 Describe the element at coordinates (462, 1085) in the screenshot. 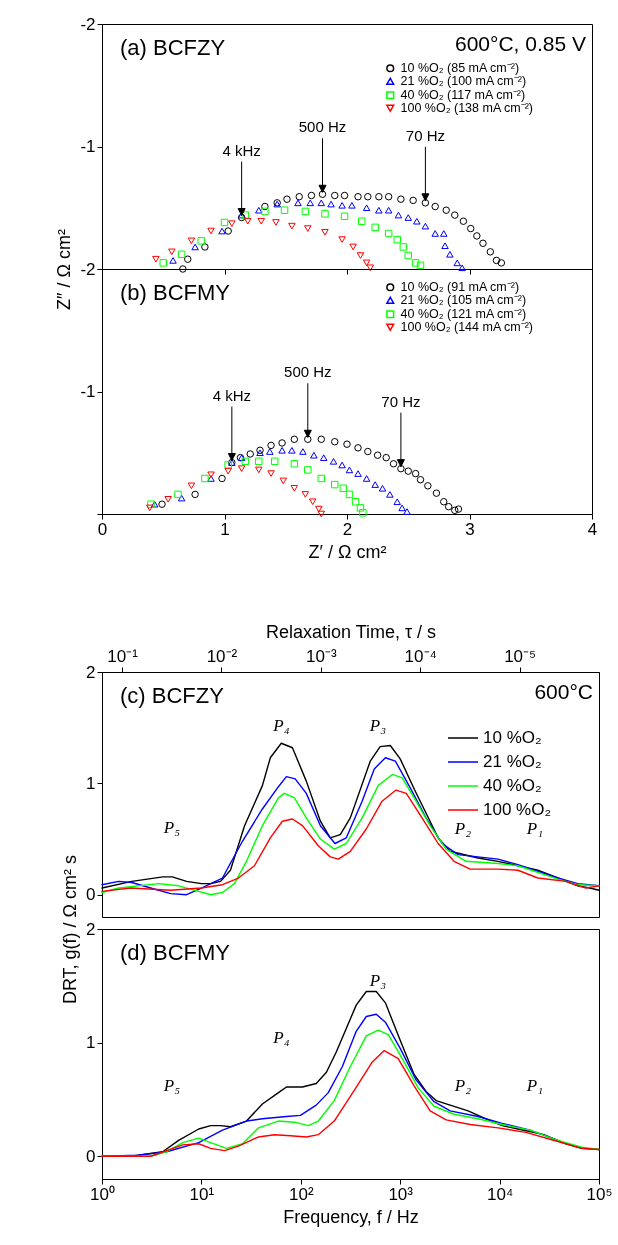

I see `annotation: P₂` at that location.